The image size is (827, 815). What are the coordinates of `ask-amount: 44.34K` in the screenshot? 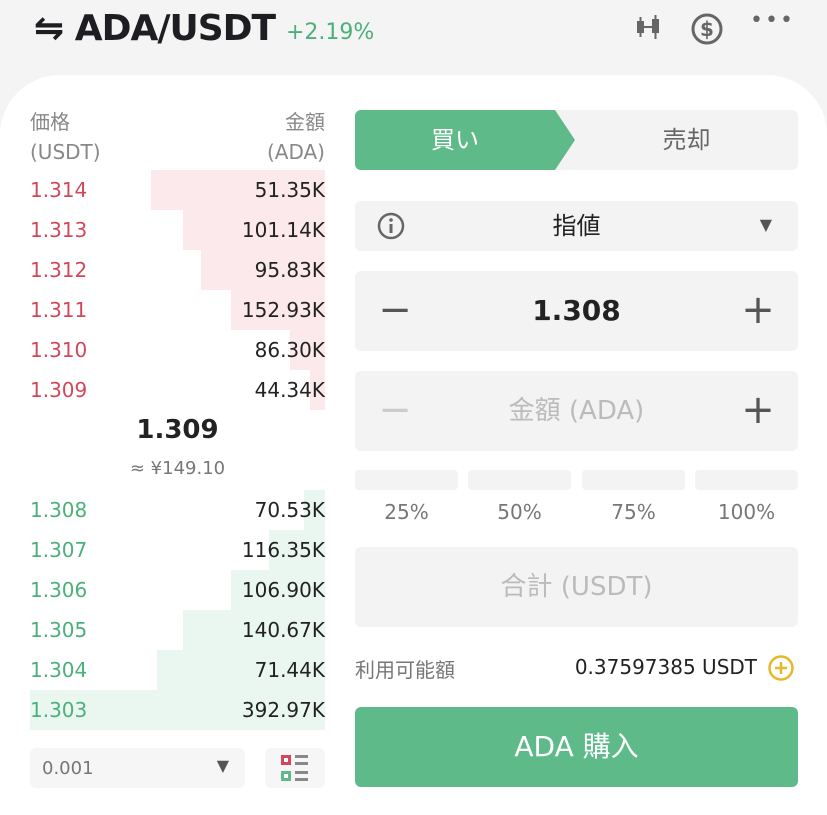 It's located at (289, 390).